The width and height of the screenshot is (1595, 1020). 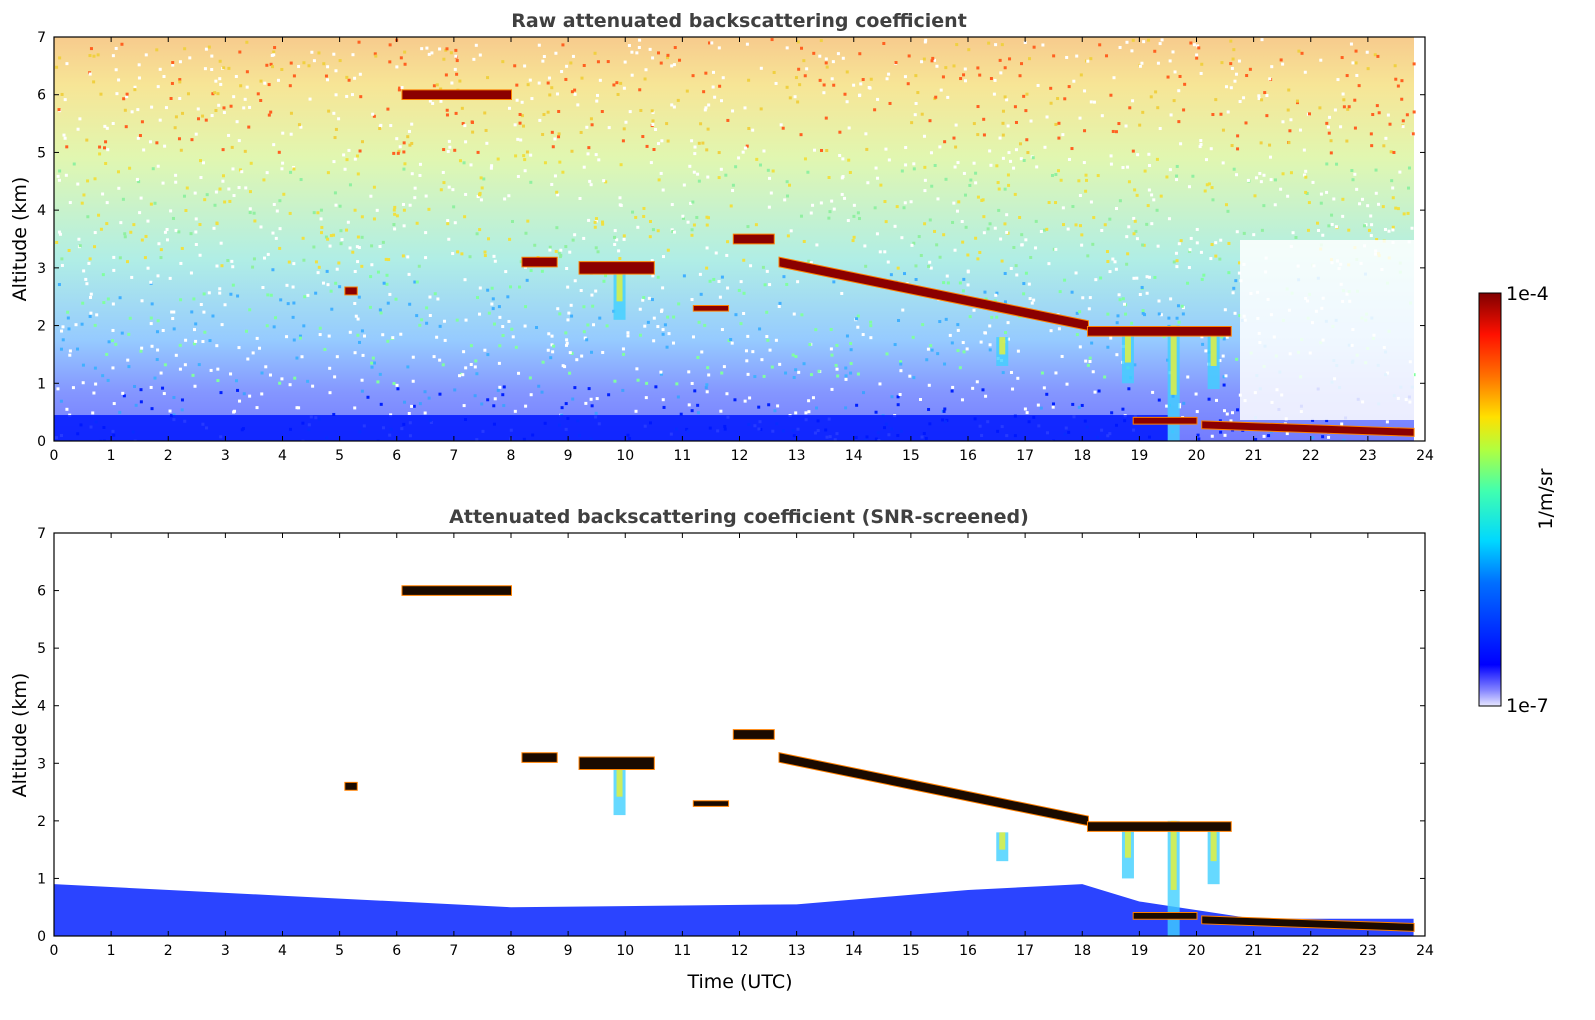 I want to click on cloud-layer, so click(x=933, y=789).